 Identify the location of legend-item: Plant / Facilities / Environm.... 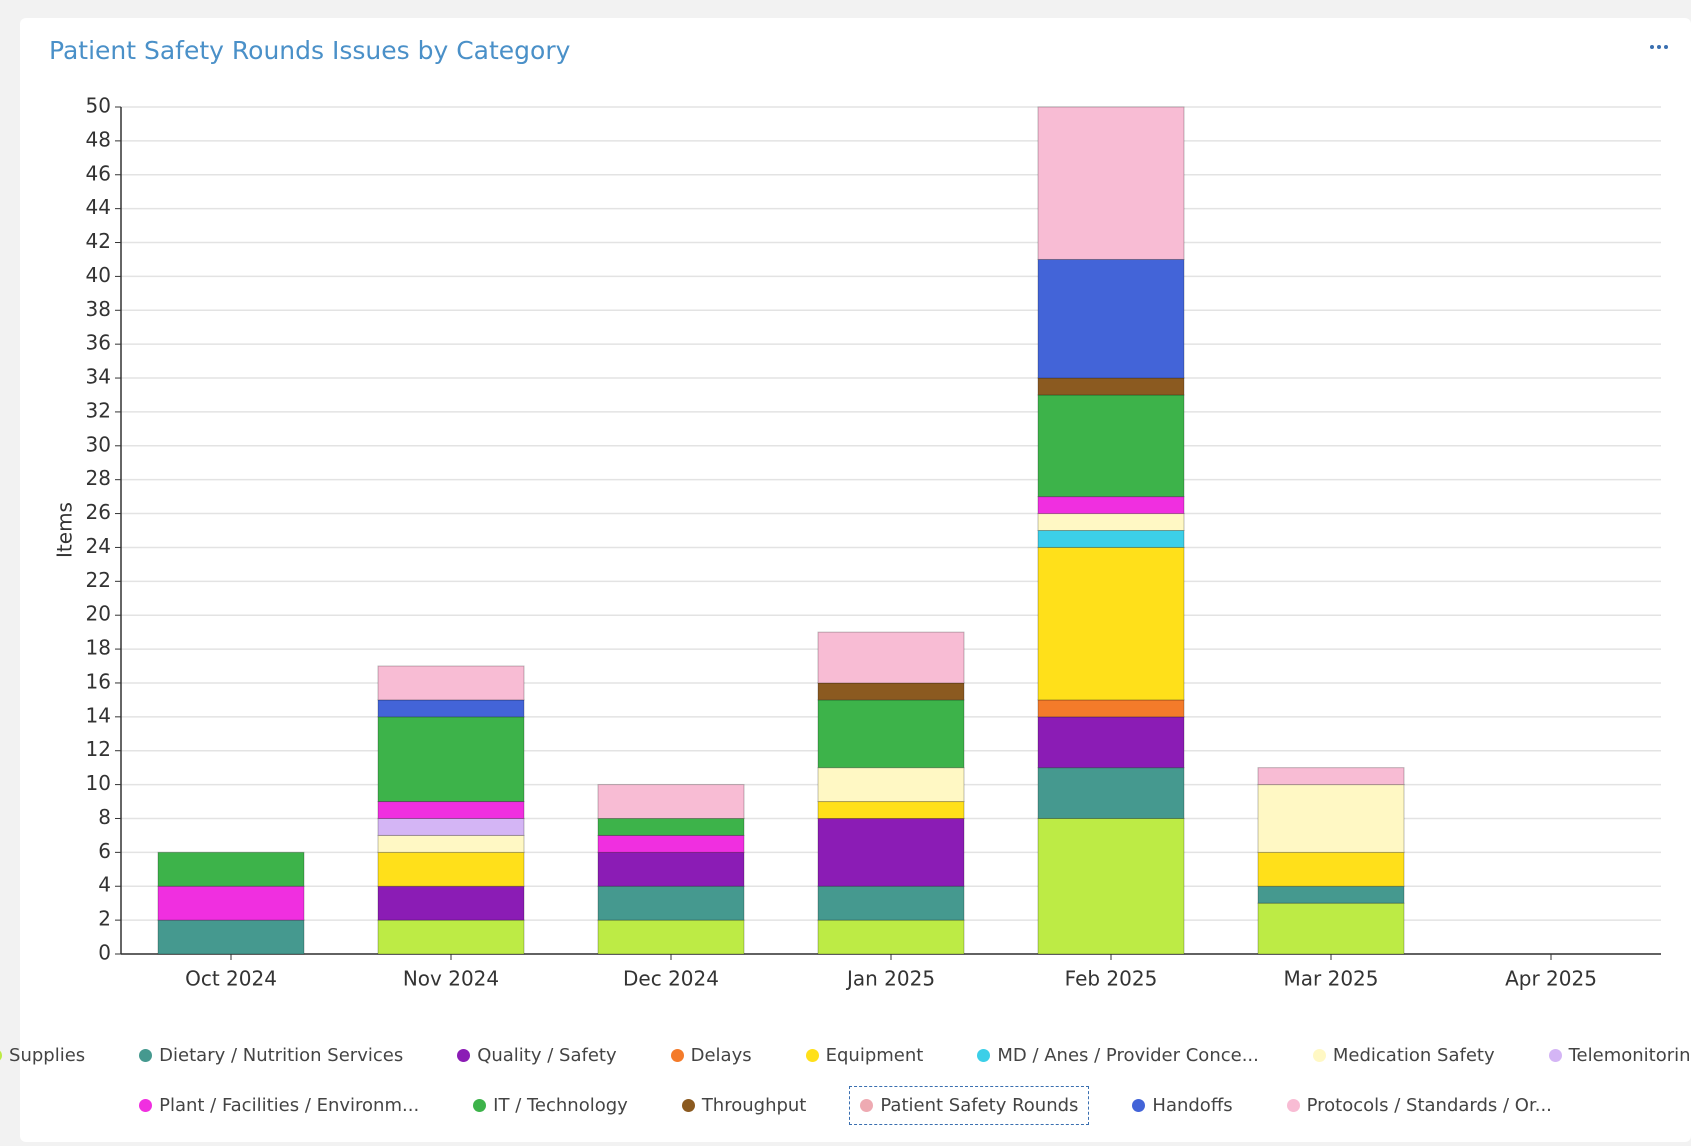
(279, 1105).